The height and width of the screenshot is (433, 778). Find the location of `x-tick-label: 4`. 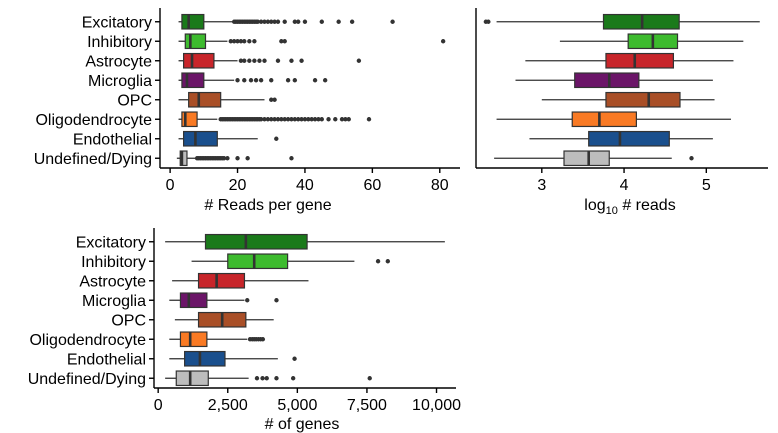

x-tick-label: 4 is located at coordinates (624, 185).